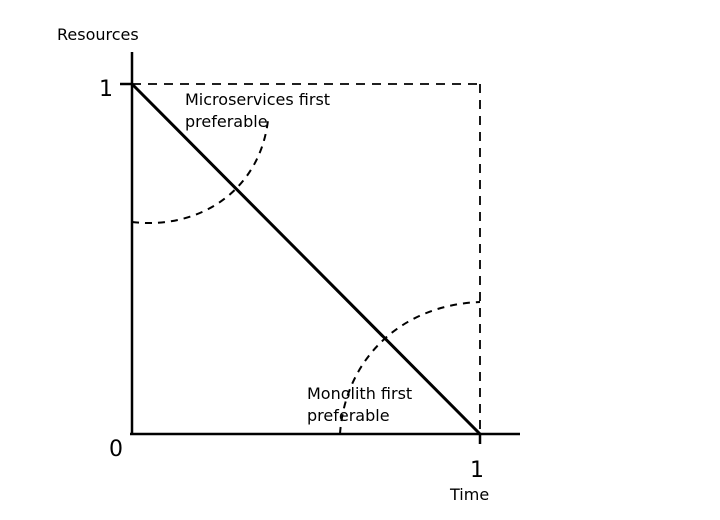 The image size is (720, 520). I want to click on y-tick-max-label: 1, so click(106, 89).